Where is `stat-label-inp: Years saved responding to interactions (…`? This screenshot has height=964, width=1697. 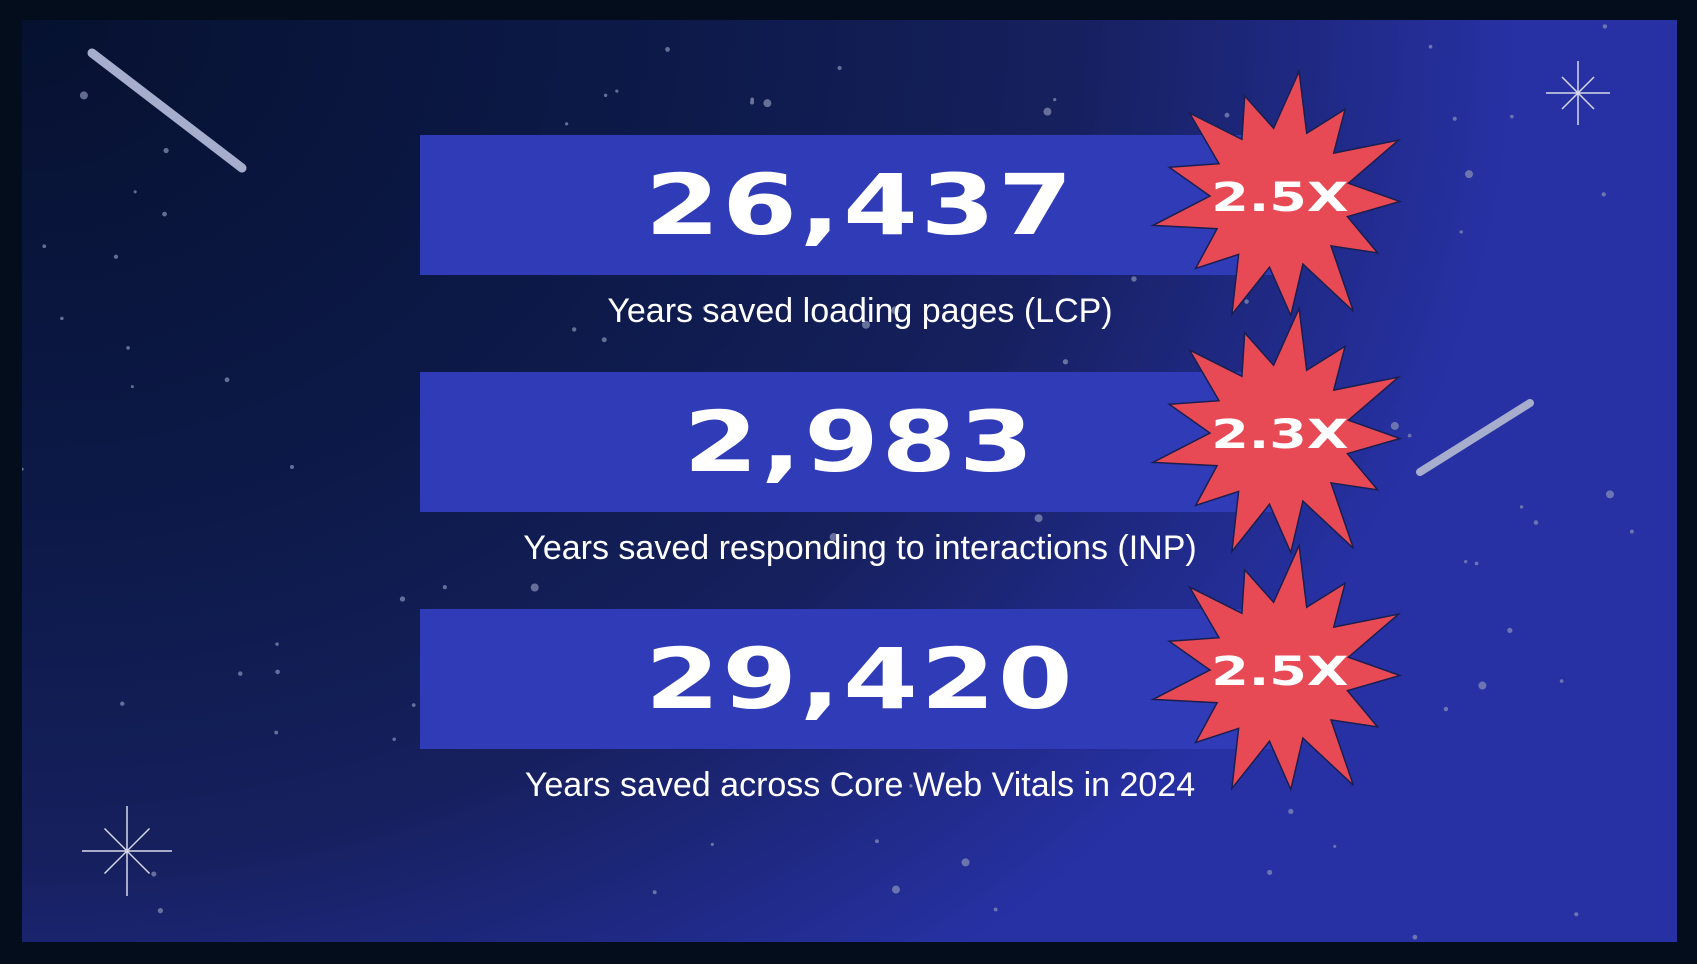 stat-label-inp: Years saved responding to interactions (… is located at coordinates (860, 548).